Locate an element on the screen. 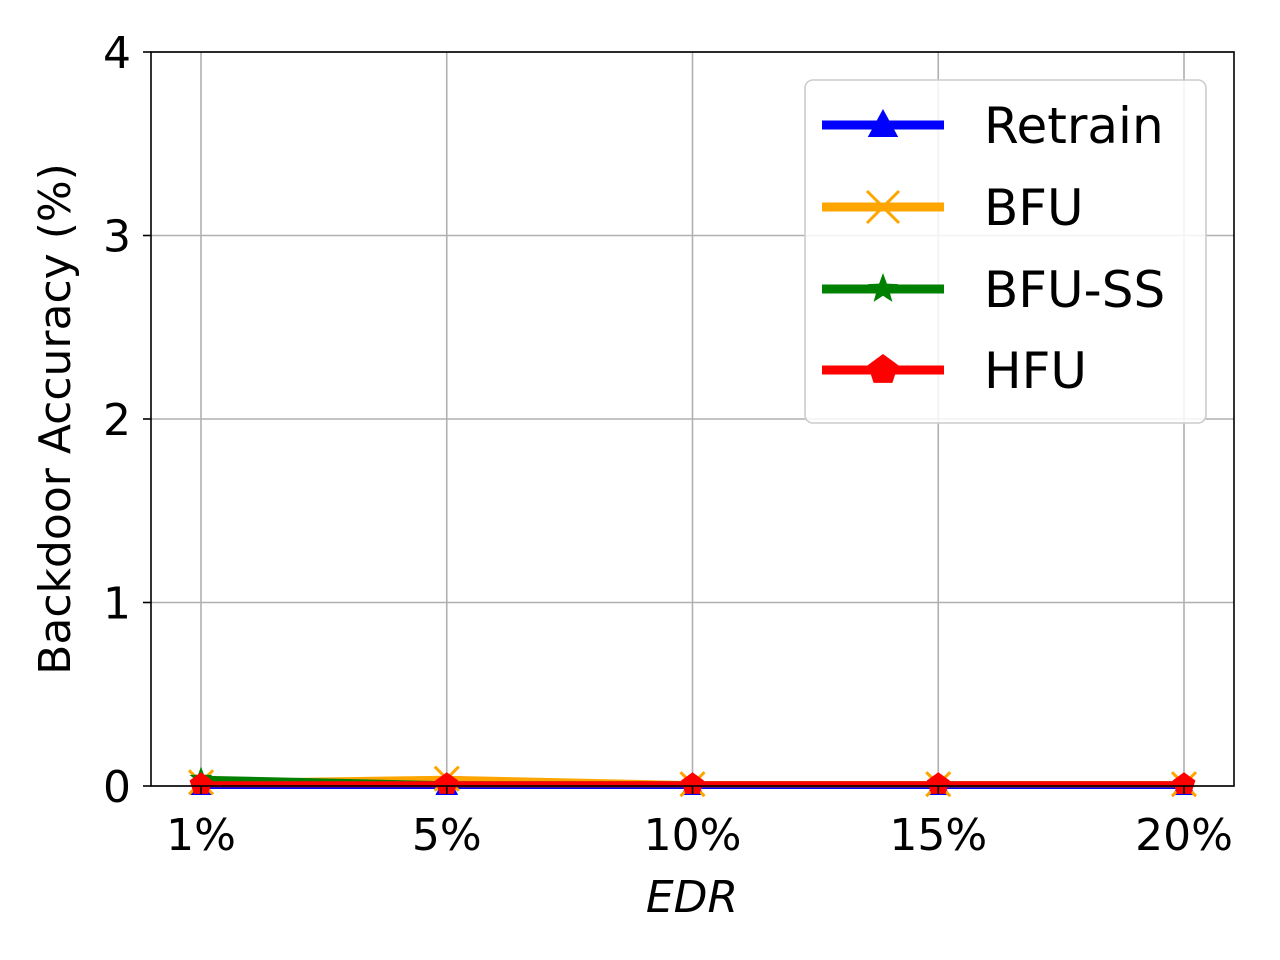 Image resolution: width=1280 pixels, height=960 pixels. legend-marker-bfu is located at coordinates (883, 207).